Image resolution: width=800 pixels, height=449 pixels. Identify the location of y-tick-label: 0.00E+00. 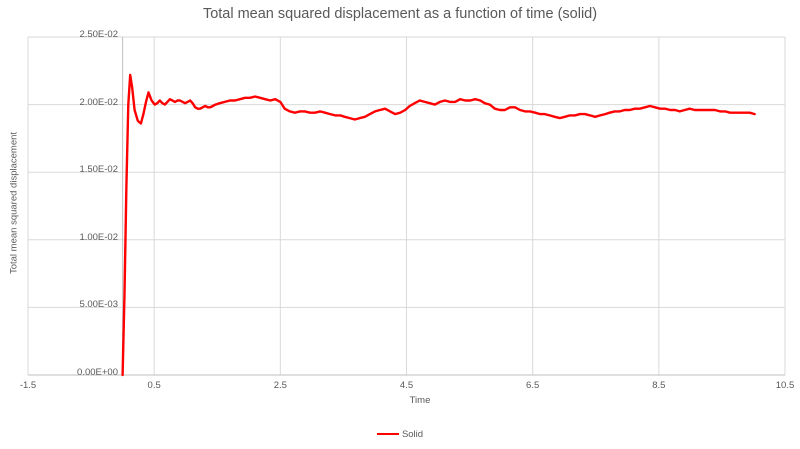
(97, 372).